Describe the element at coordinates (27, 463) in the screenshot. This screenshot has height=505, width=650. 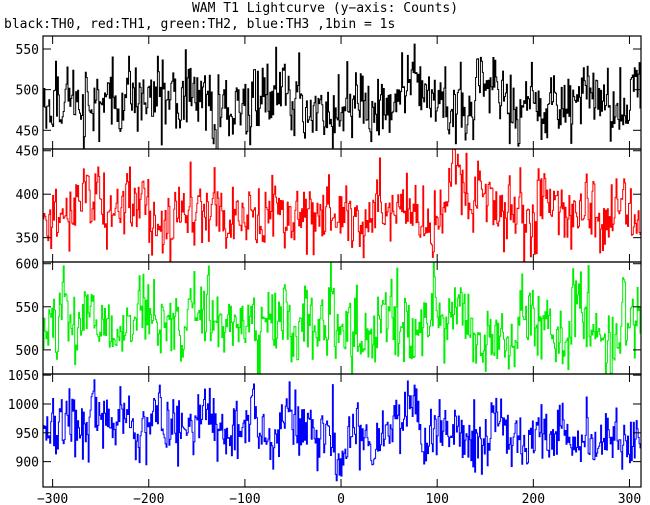
I see `y-tick-label: 900` at that location.